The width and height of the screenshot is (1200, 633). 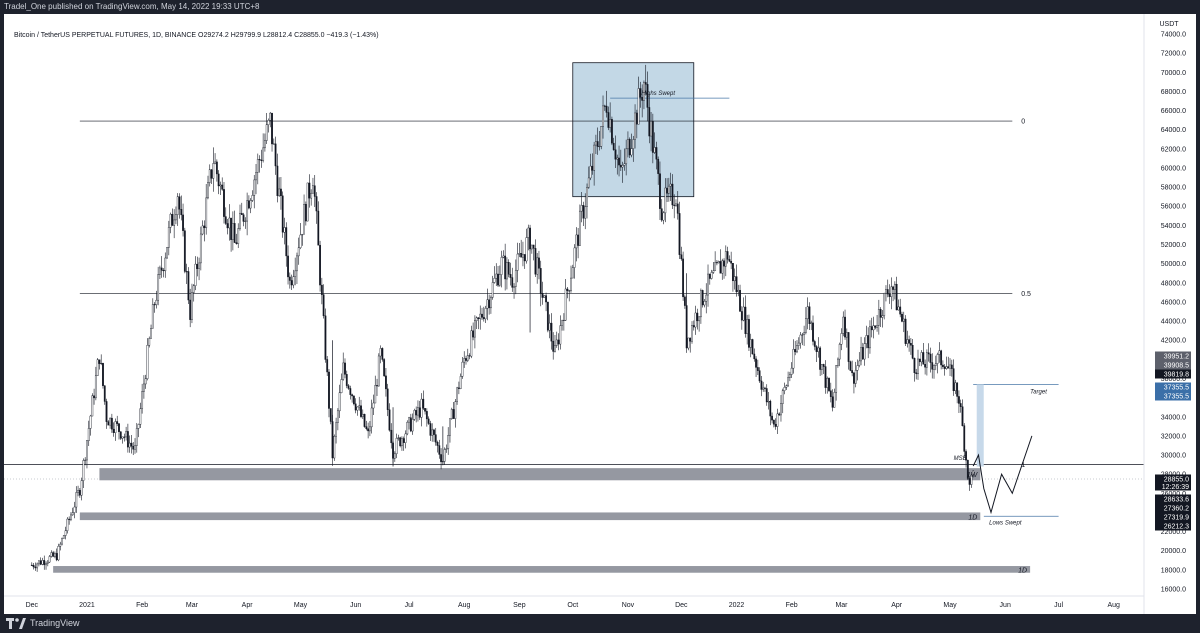 I want to click on y-tick-label: 44000.0, so click(x=1173, y=322).